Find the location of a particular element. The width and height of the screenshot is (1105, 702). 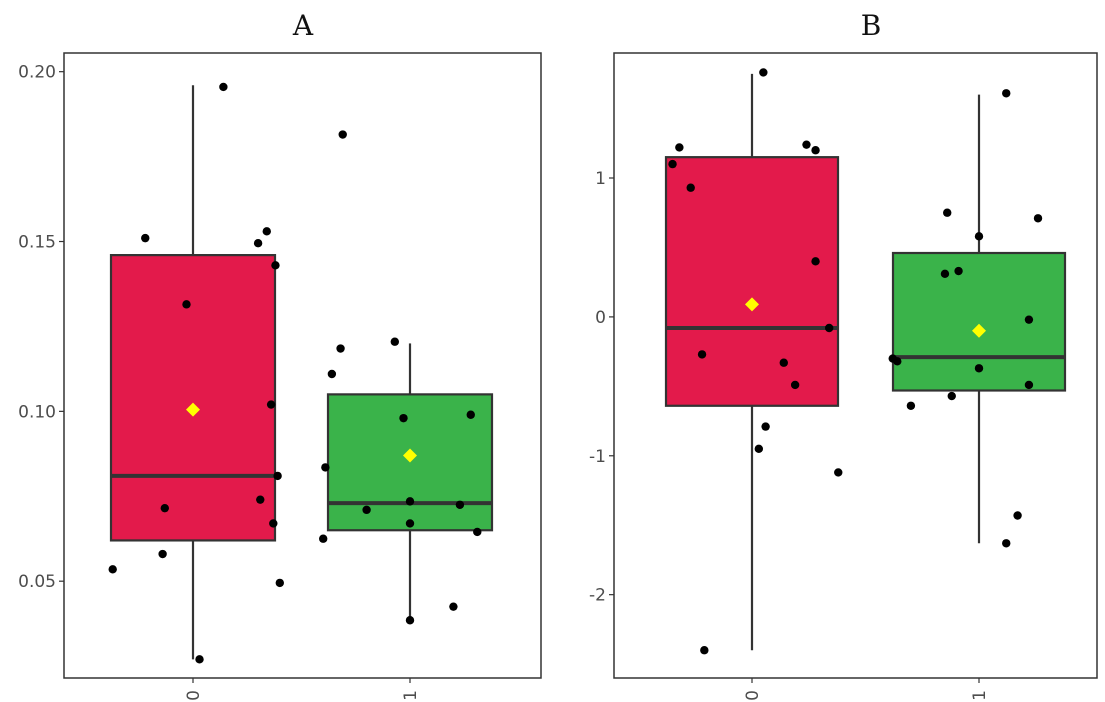

y-tick-label: -1 is located at coordinates (597, 457).